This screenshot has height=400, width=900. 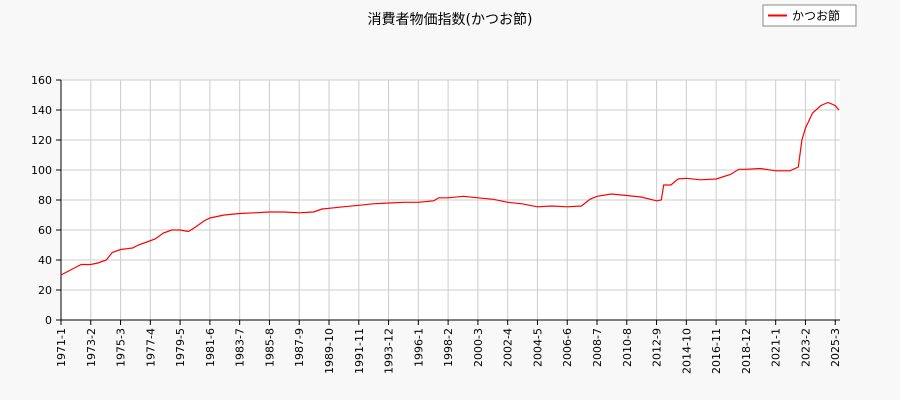 What do you see at coordinates (45, 230) in the screenshot?
I see `y-tick-label: 60` at bounding box center [45, 230].